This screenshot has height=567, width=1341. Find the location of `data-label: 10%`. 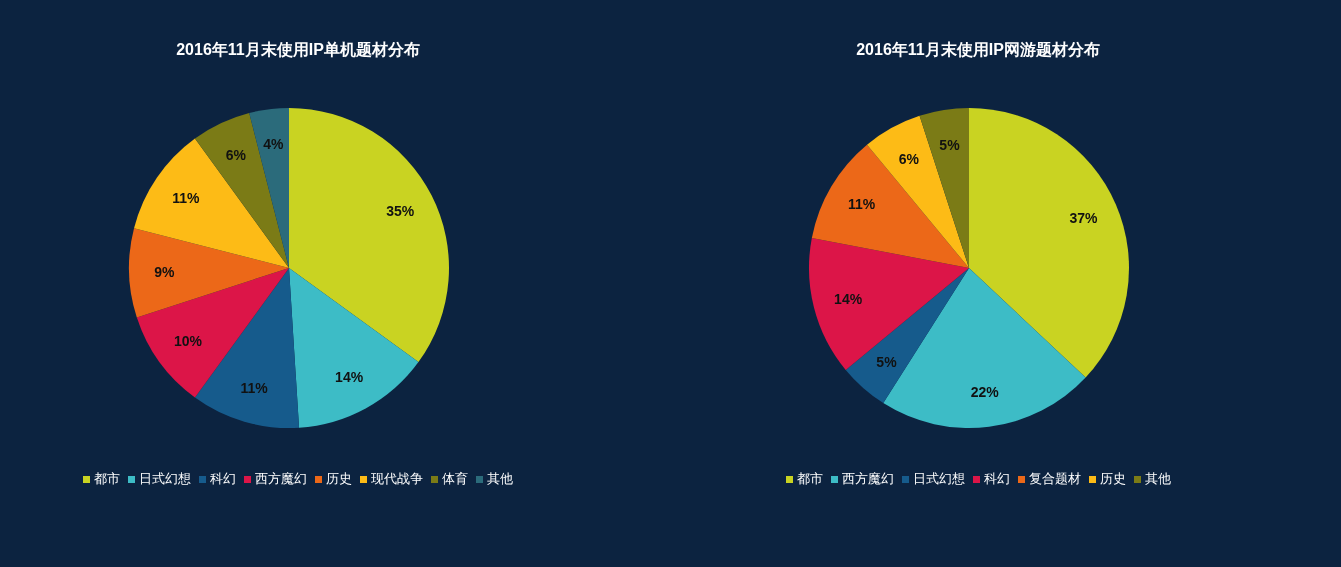

data-label: 10% is located at coordinates (188, 341).